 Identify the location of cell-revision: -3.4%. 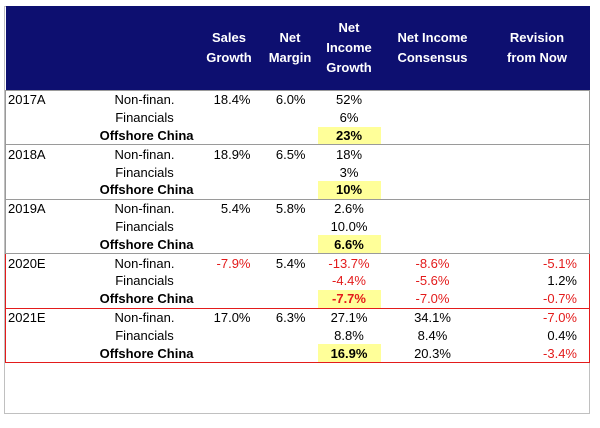
(537, 353).